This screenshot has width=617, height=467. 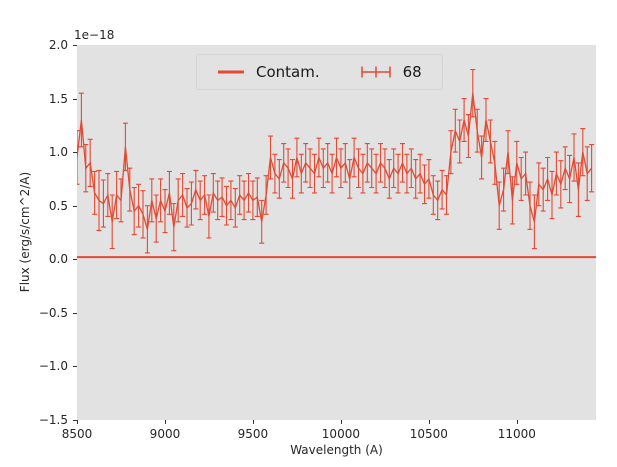 What do you see at coordinates (516, 434) in the screenshot?
I see `x-tick-label: 11000` at bounding box center [516, 434].